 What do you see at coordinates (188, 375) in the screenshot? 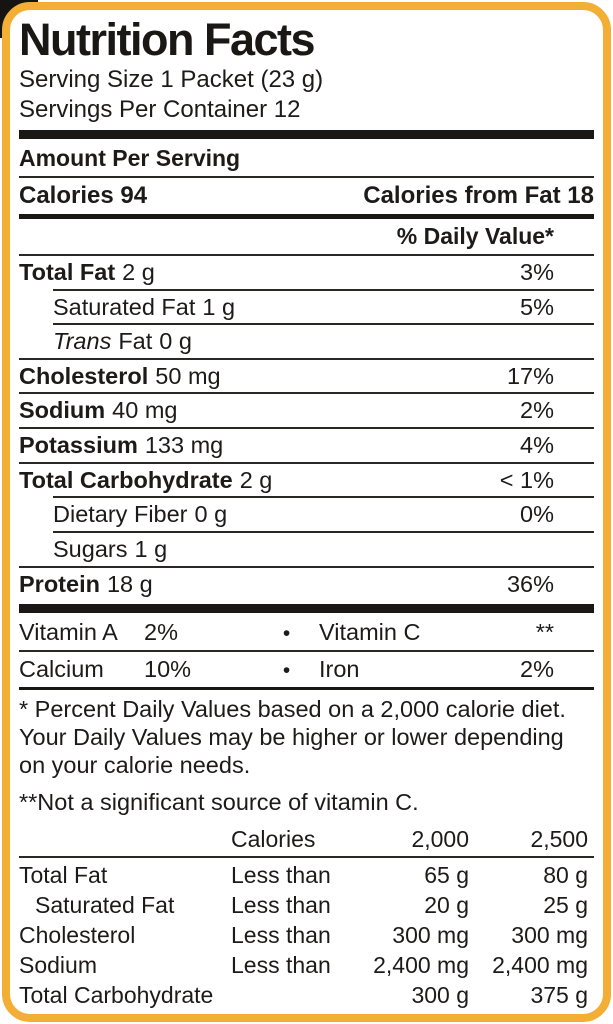
I see `nutrient-amount: 50 mg` at bounding box center [188, 375].